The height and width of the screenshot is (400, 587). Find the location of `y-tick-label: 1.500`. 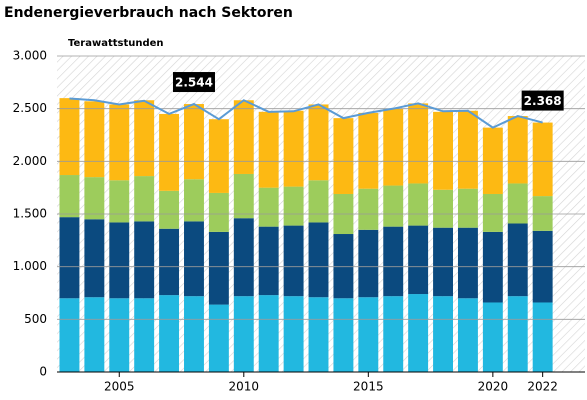

y-tick-label: 1.500 is located at coordinates (30, 214).